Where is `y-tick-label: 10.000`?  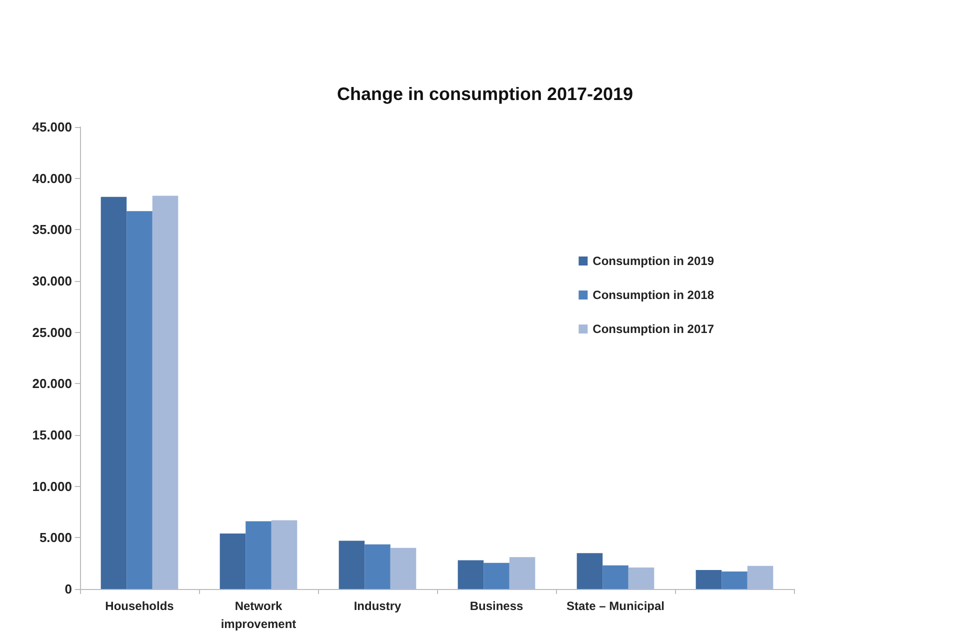 y-tick-label: 10.000 is located at coordinates (52, 486).